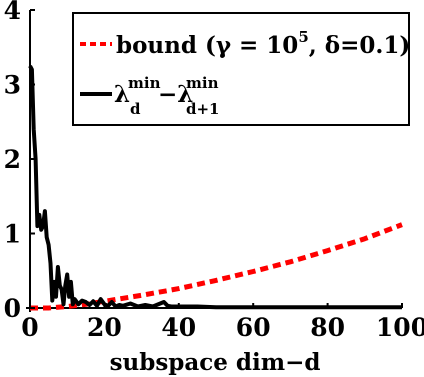 The height and width of the screenshot is (377, 424). I want to click on legend-label-gap-lambda1: λ, so click(122, 94).